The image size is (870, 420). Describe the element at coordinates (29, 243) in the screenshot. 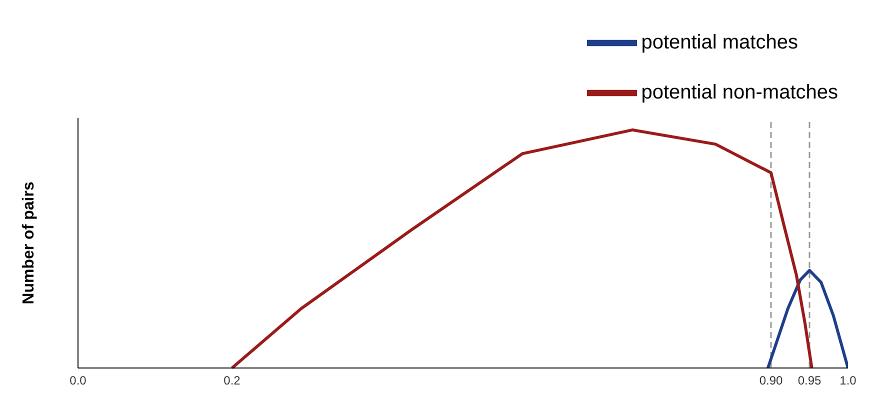

I see `y-axis-title: Number of pairs` at that location.